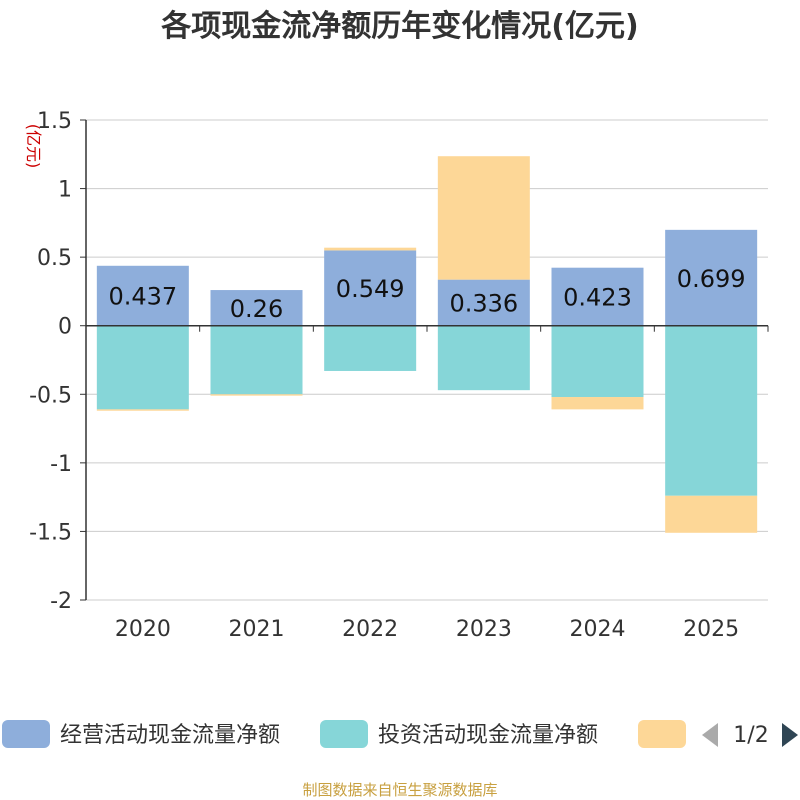 The height and width of the screenshot is (800, 800). Describe the element at coordinates (597, 361) in the screenshot. I see `bar-series1-2024` at that location.